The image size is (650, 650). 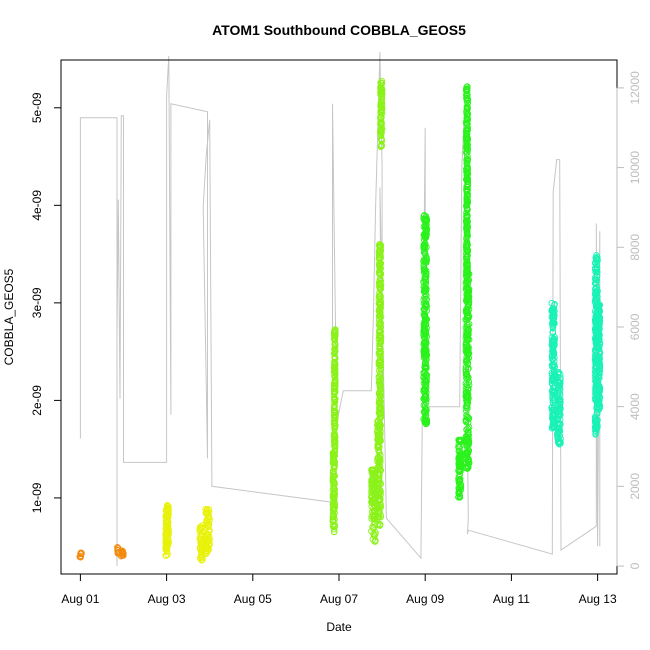 I want to click on x-tick-label: Aug 13, so click(x=598, y=599).